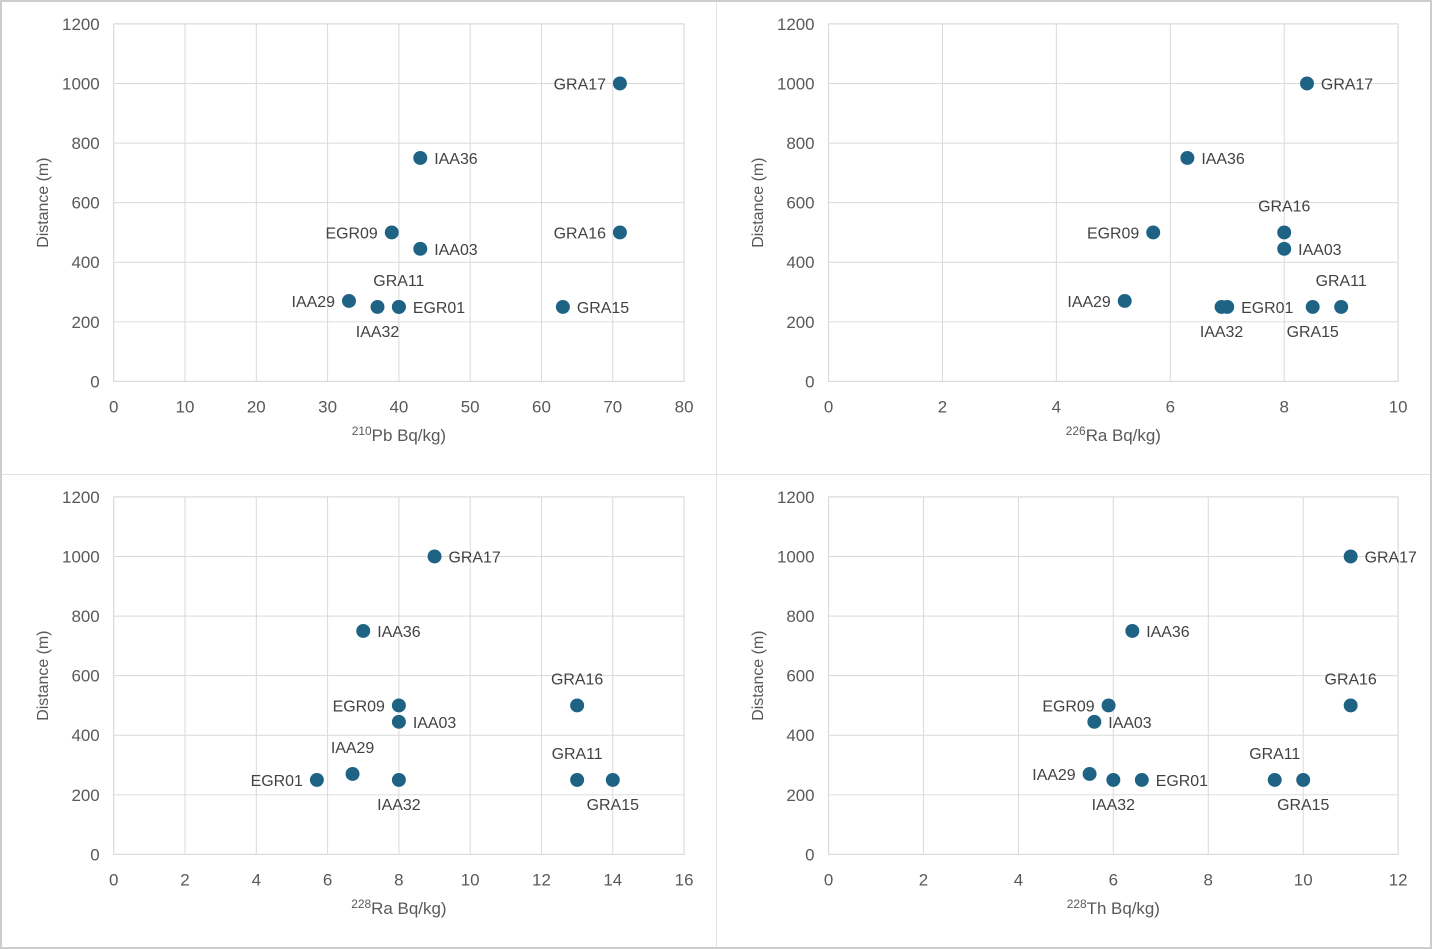 Image resolution: width=1432 pixels, height=949 pixels. What do you see at coordinates (470, 406) in the screenshot?
I see `x-tick-label: 50` at bounding box center [470, 406].